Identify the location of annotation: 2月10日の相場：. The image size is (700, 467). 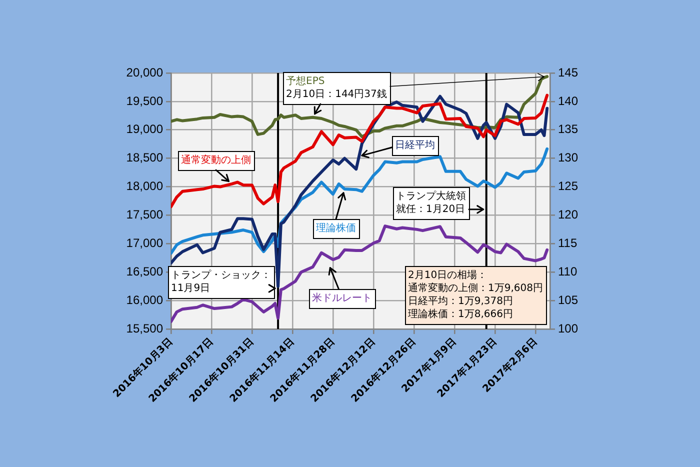
(448, 275).